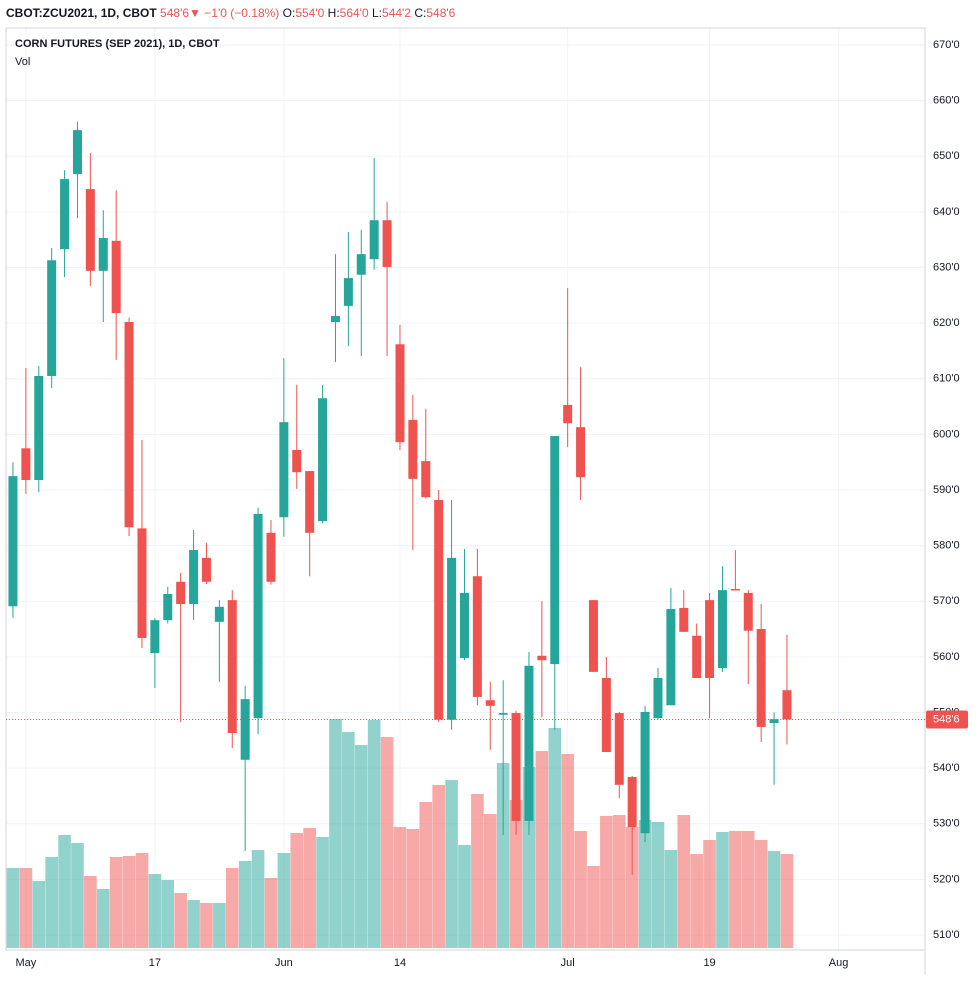  I want to click on c-key: C:, so click(420, 13).